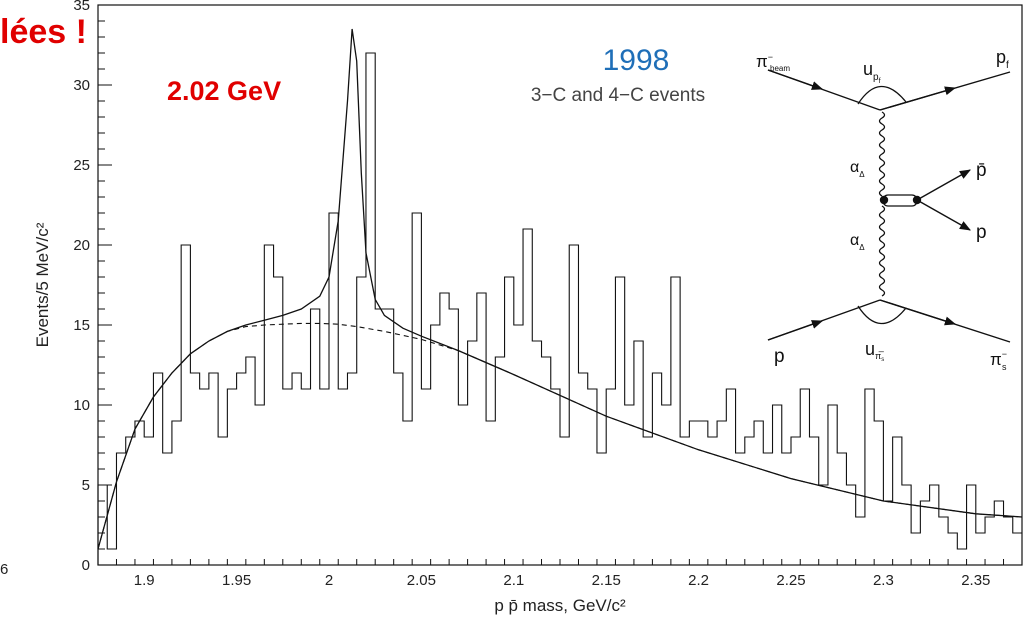 The width and height of the screenshot is (1027, 620). What do you see at coordinates (874, 351) in the screenshot?
I see `u-bottom-label: uπ̅s` at bounding box center [874, 351].